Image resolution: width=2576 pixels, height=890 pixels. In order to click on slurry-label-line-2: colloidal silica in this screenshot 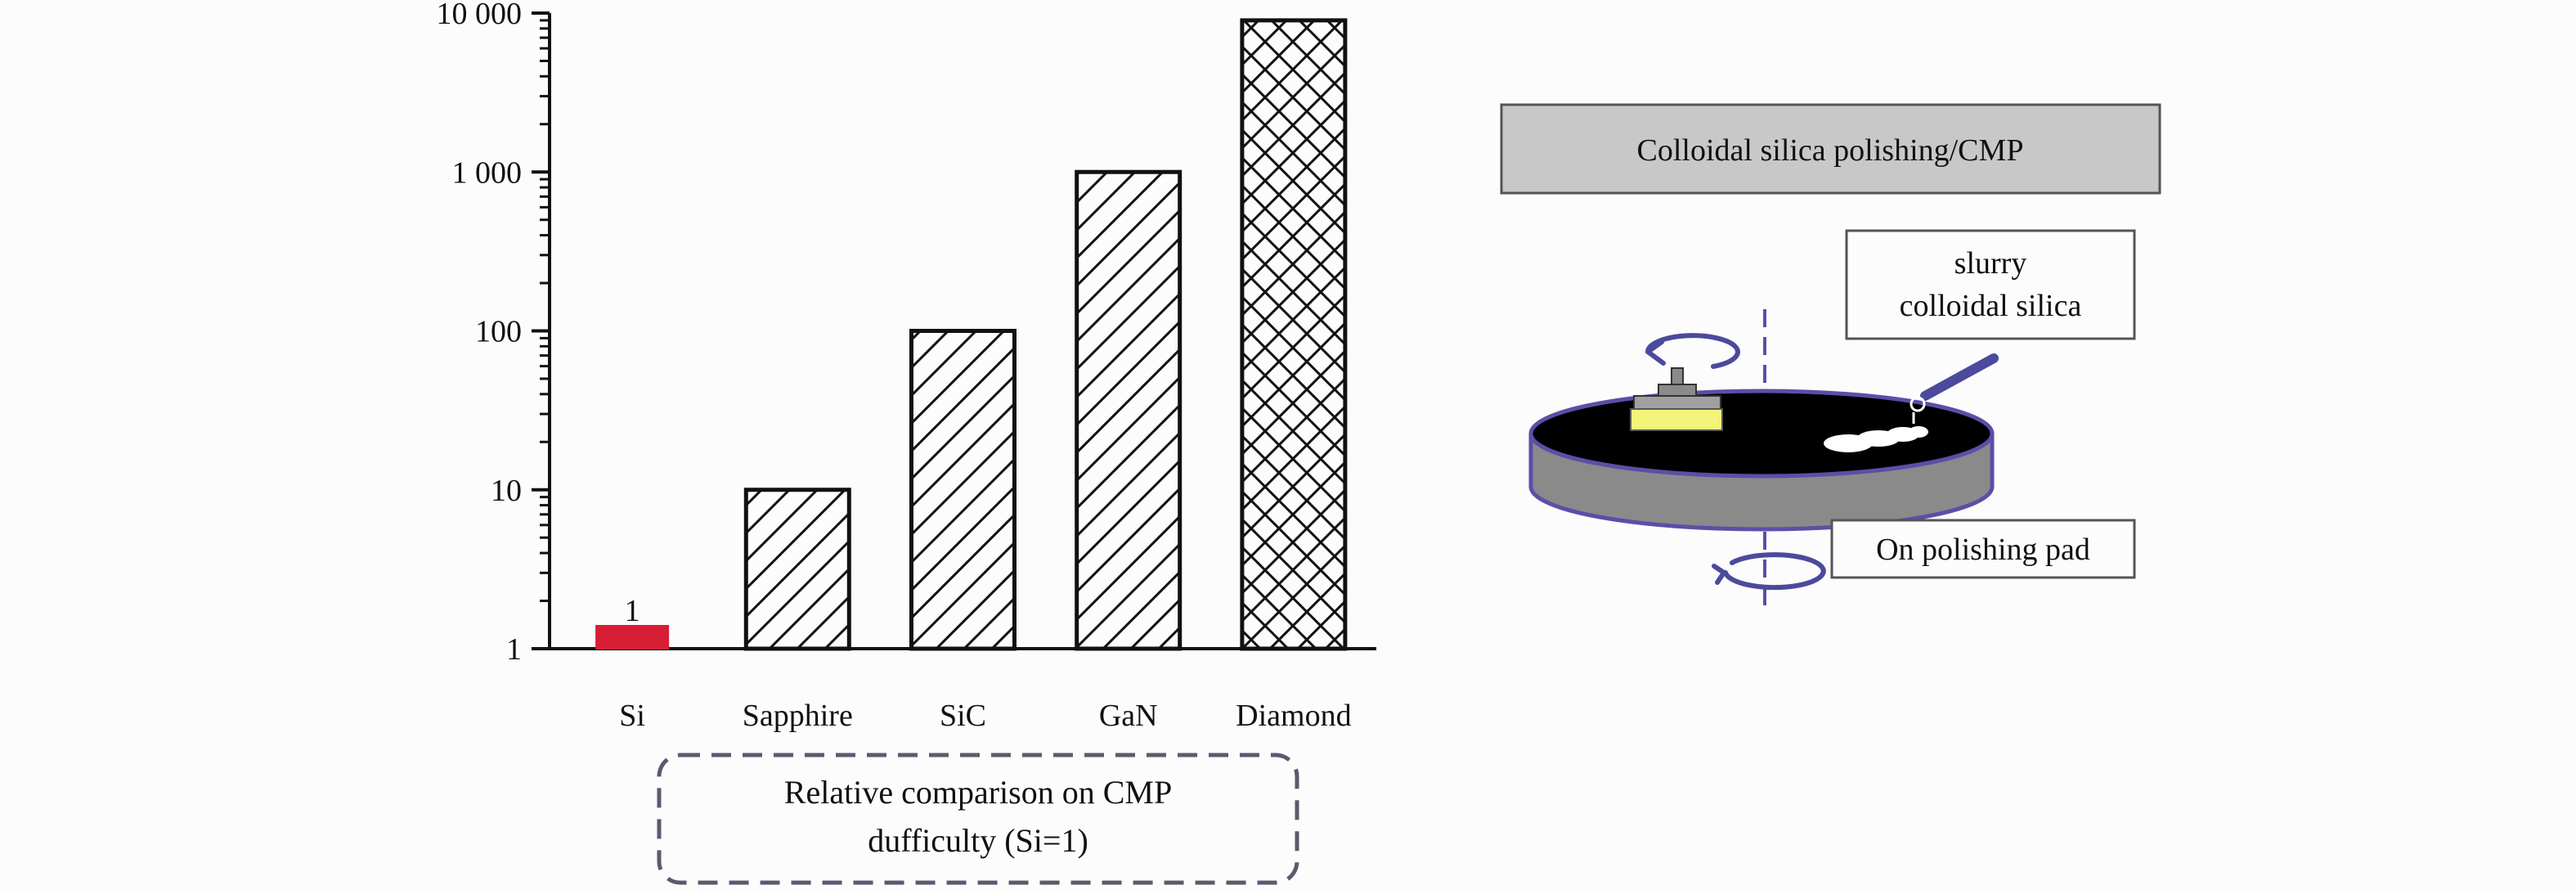, I will do `click(1991, 306)`.